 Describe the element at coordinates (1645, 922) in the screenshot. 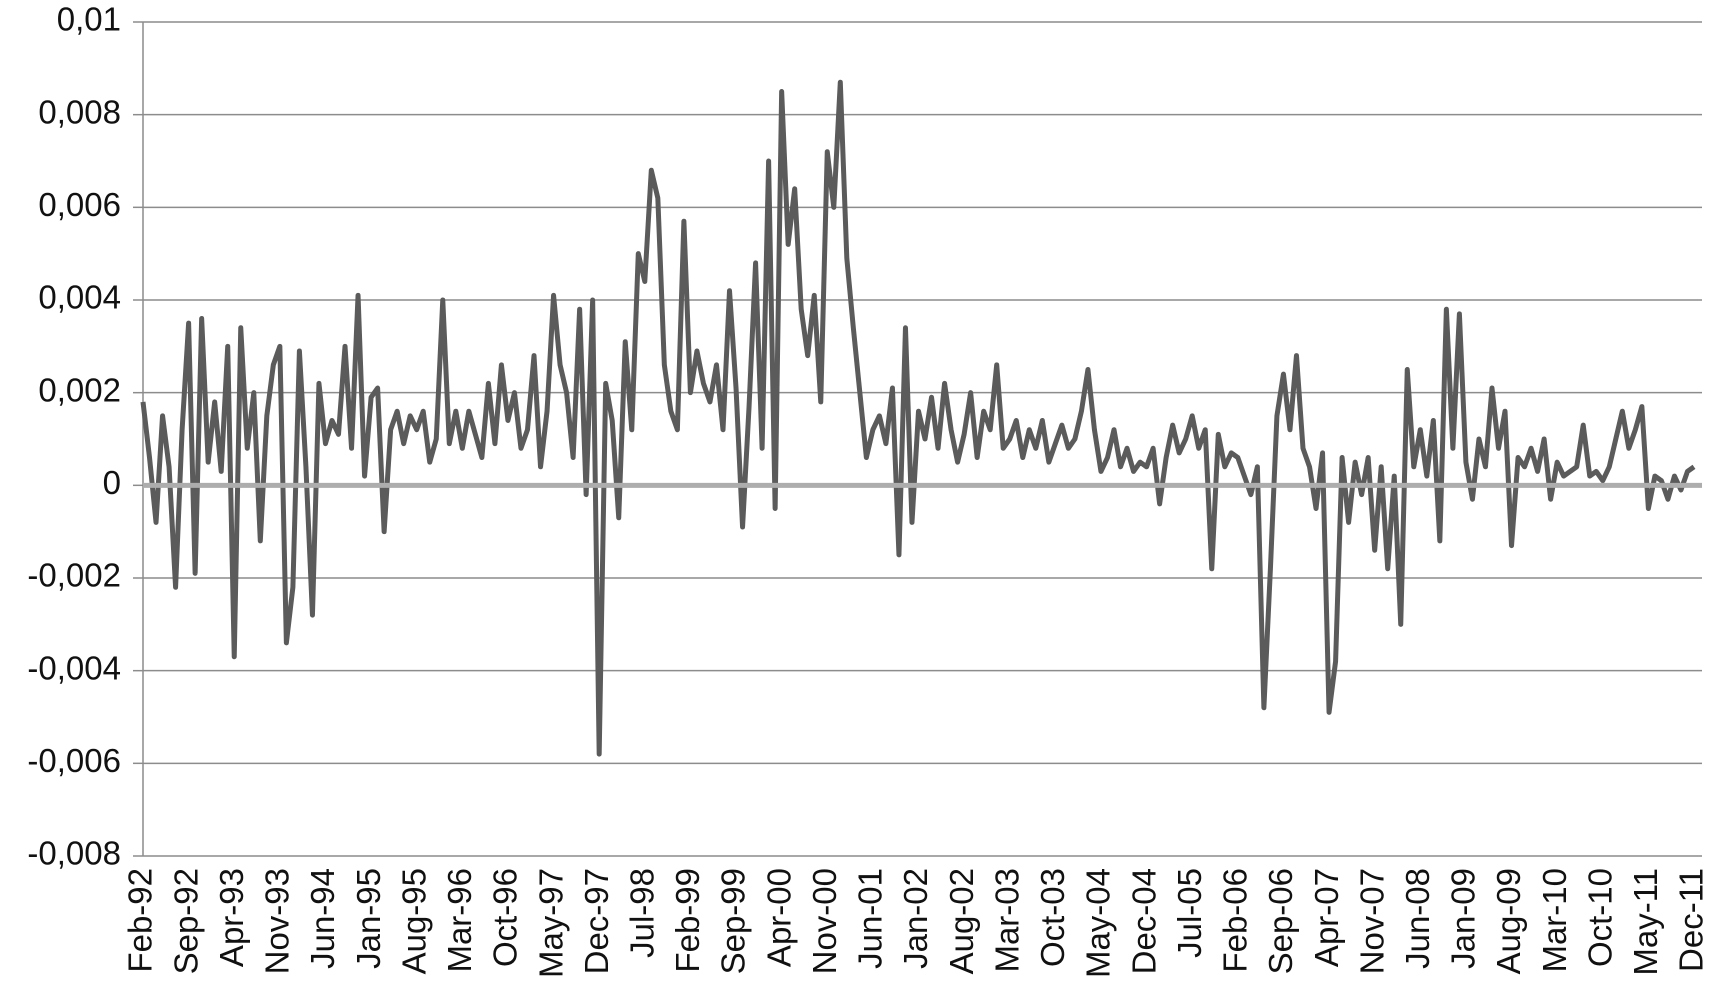

I see `x-tick-label: May-11` at that location.